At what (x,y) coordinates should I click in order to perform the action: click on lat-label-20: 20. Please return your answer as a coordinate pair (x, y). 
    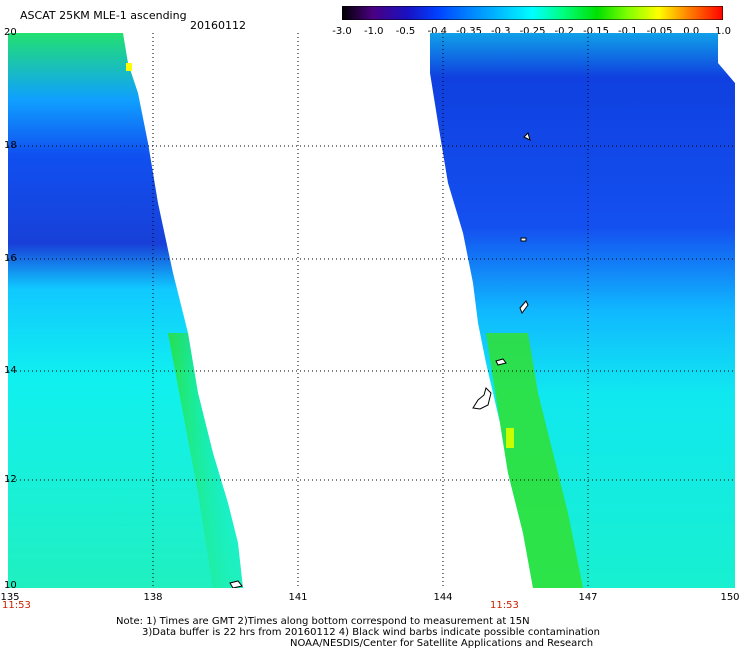
    Looking at the image, I should click on (10, 32).